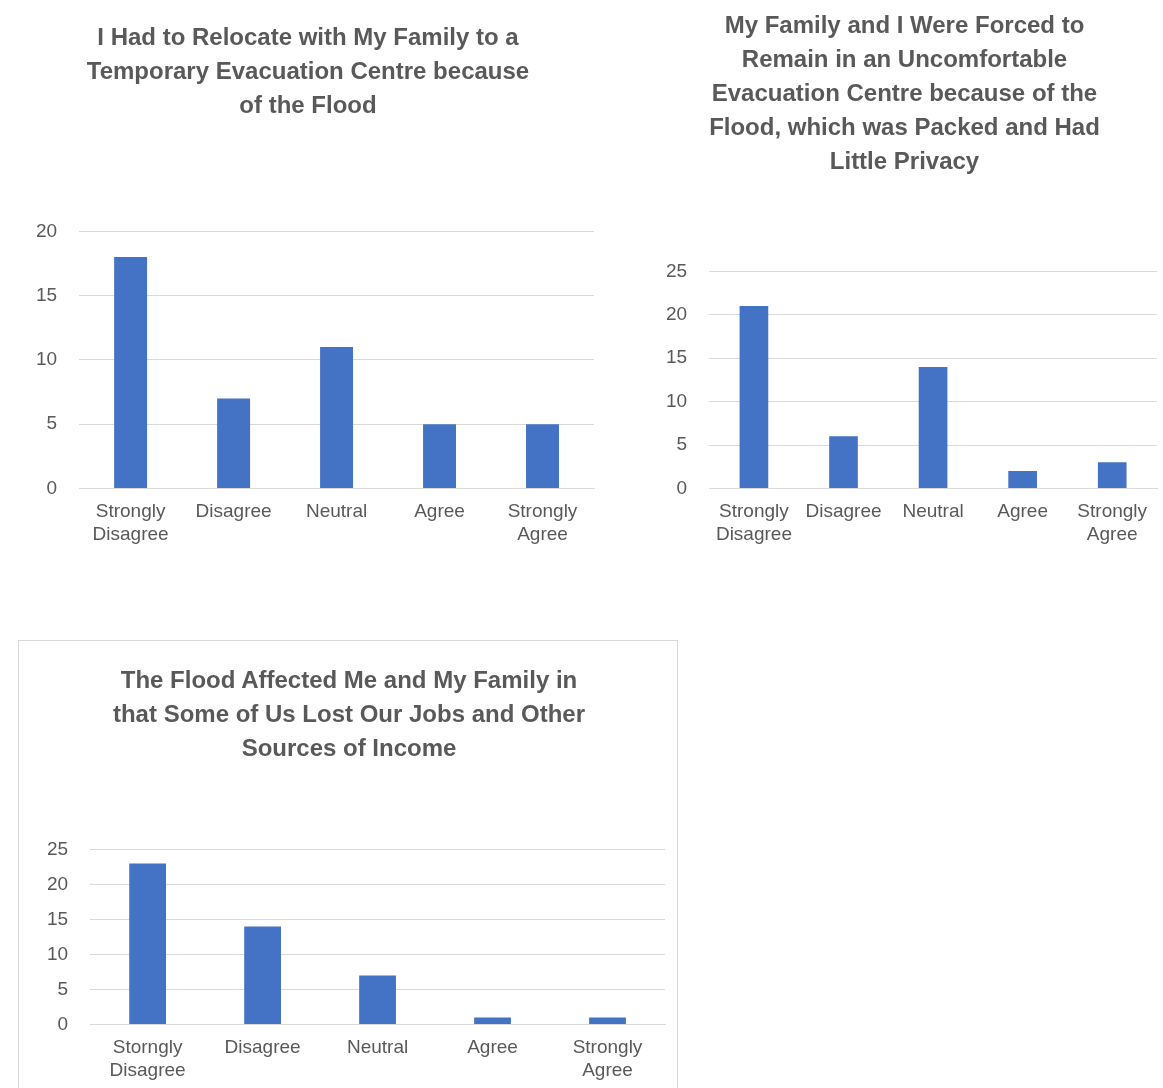 The image size is (1163, 1088). Describe the element at coordinates (308, 71) in the screenshot. I see `chart-title: I Had to Relocate with My Family to a Temporary Evacuation Centre because of the Flood` at that location.